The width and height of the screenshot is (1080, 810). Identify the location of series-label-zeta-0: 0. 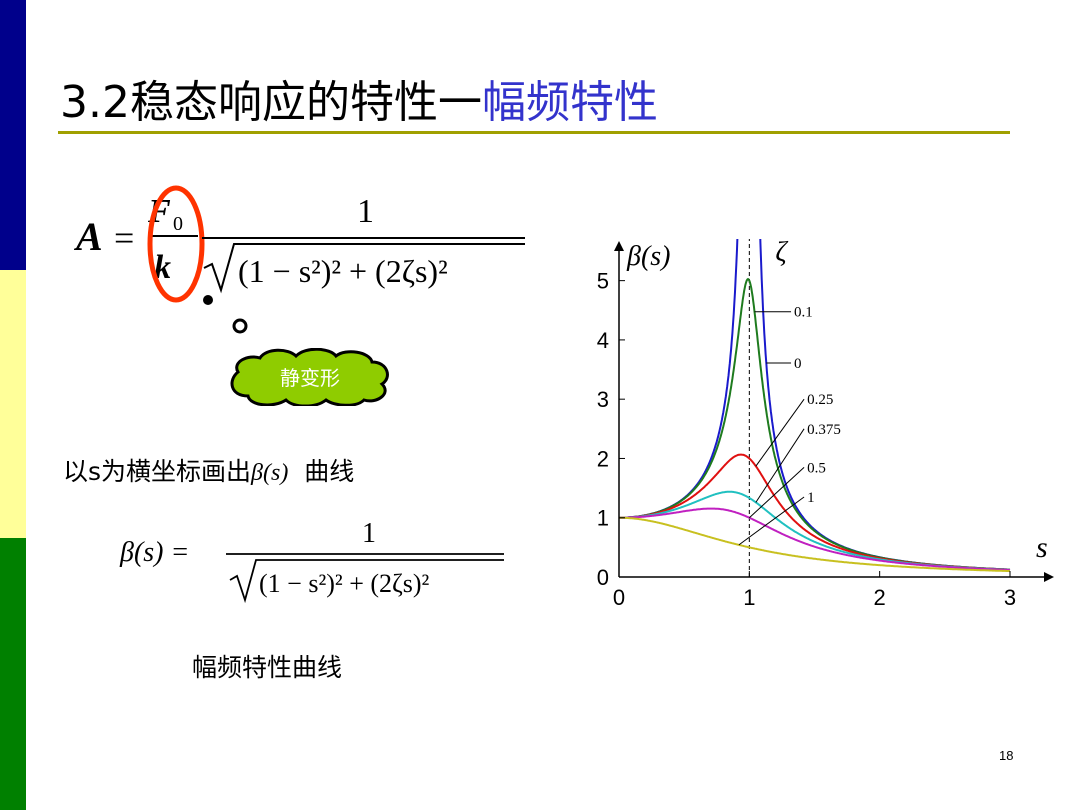
(798, 364).